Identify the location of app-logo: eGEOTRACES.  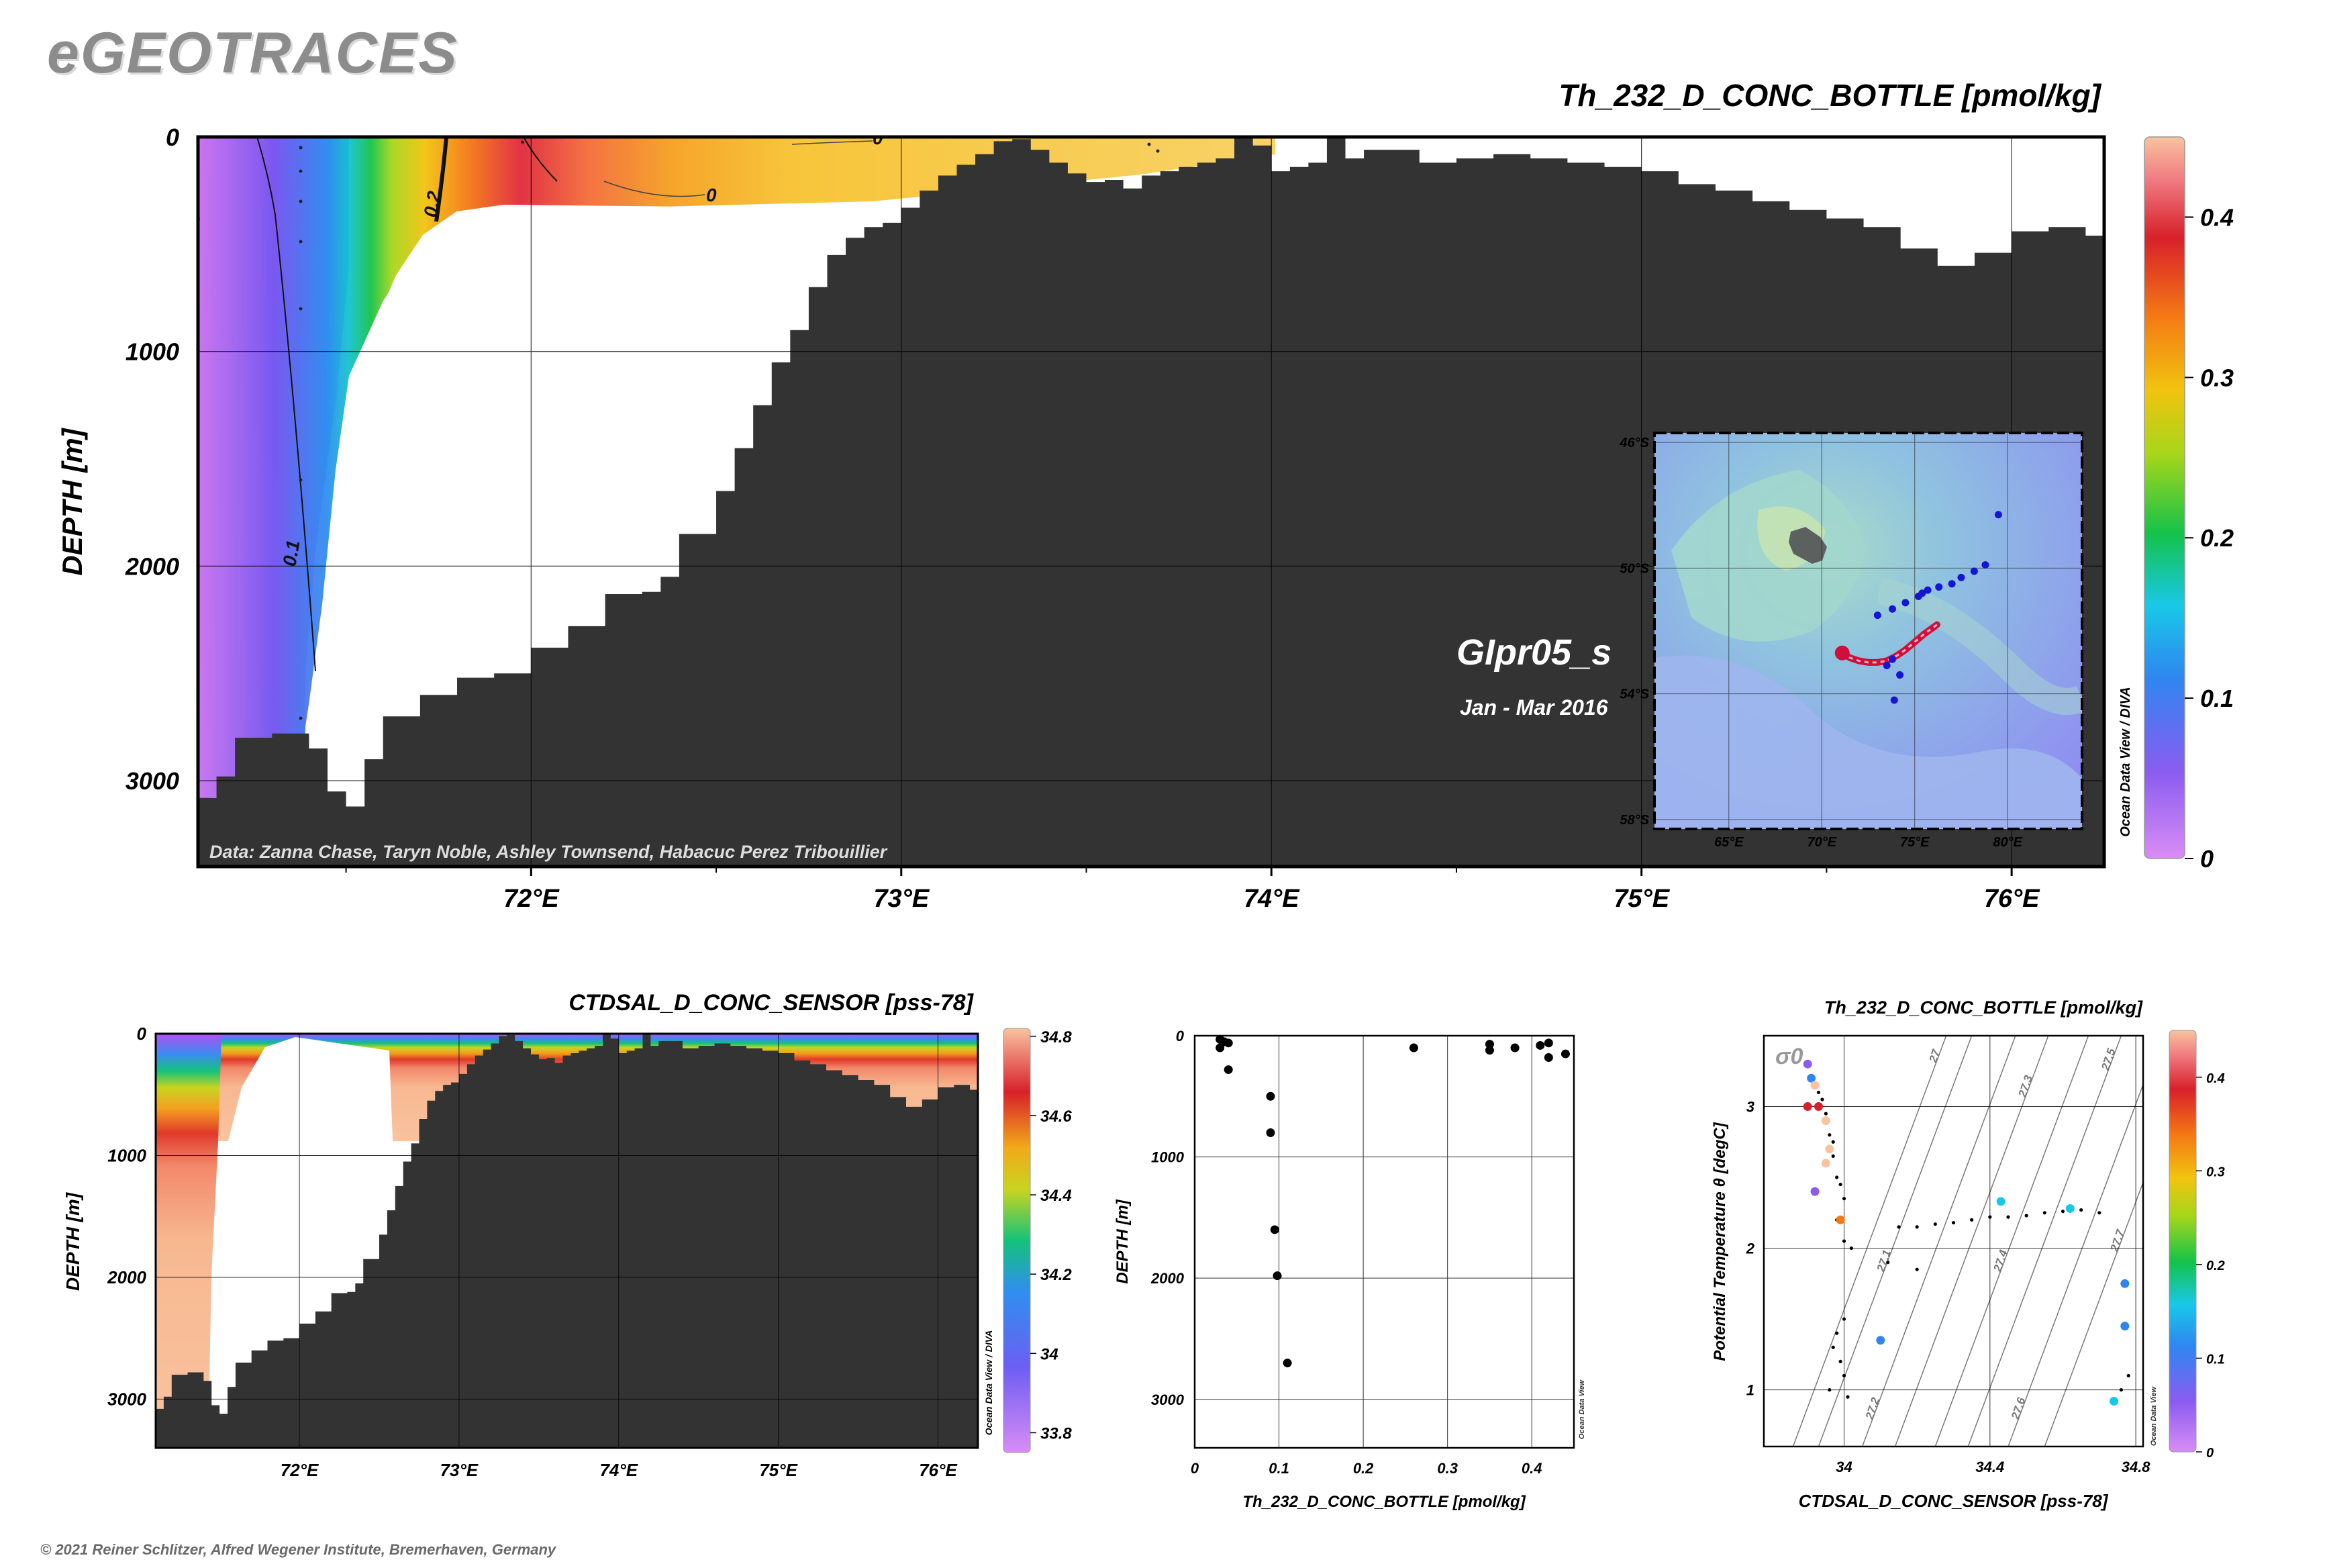
(252, 53).